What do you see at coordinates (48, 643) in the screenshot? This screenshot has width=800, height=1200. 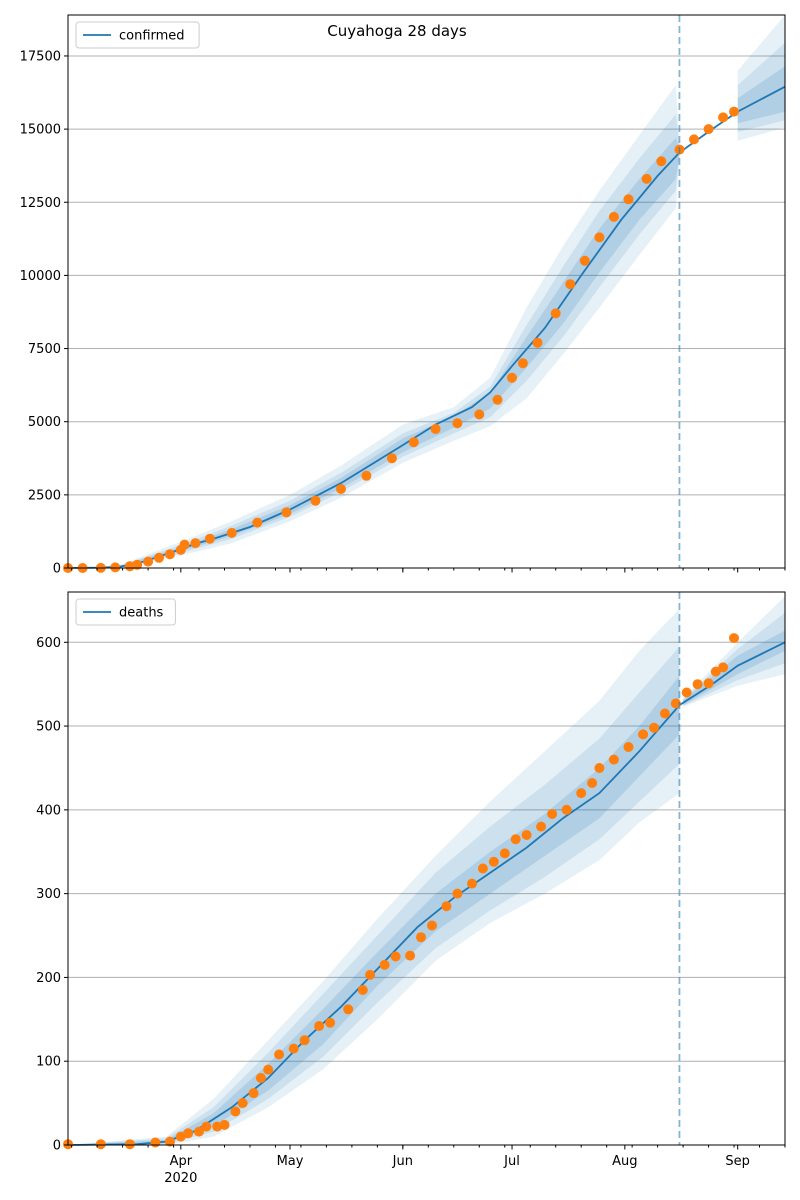 I see `y-tick-label: 600` at bounding box center [48, 643].